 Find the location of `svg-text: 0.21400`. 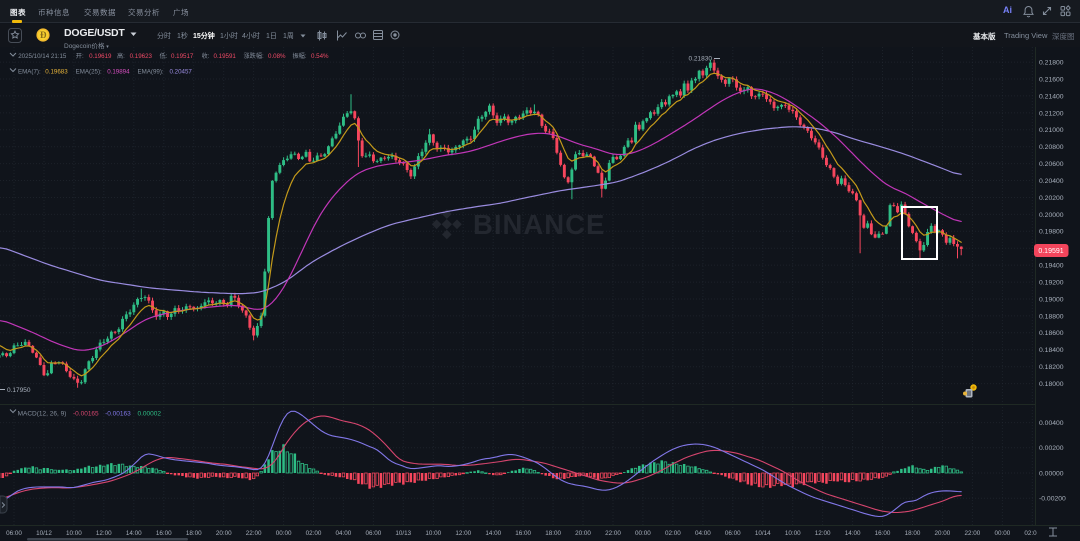

svg-text: 0.21400 is located at coordinates (1051, 96).